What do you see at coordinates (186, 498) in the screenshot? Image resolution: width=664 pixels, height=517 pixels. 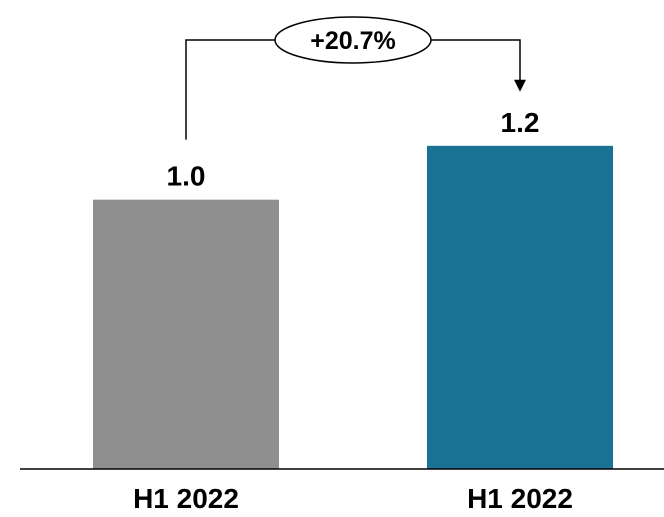 I see `x-tick-label-1: H1 2022` at bounding box center [186, 498].